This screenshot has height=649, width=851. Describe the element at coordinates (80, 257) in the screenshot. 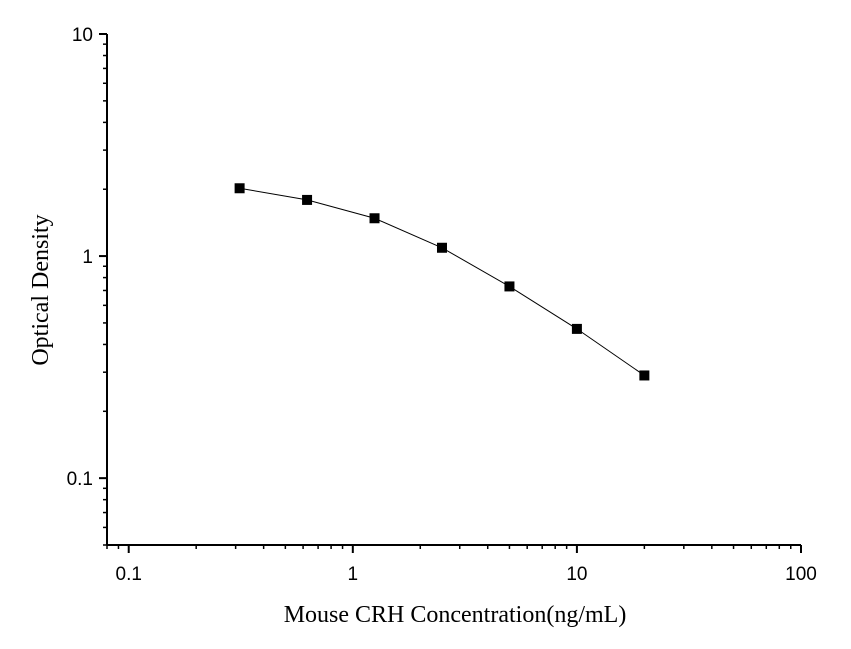

I see `y-tick-labels: 0.1 1 10` at that location.